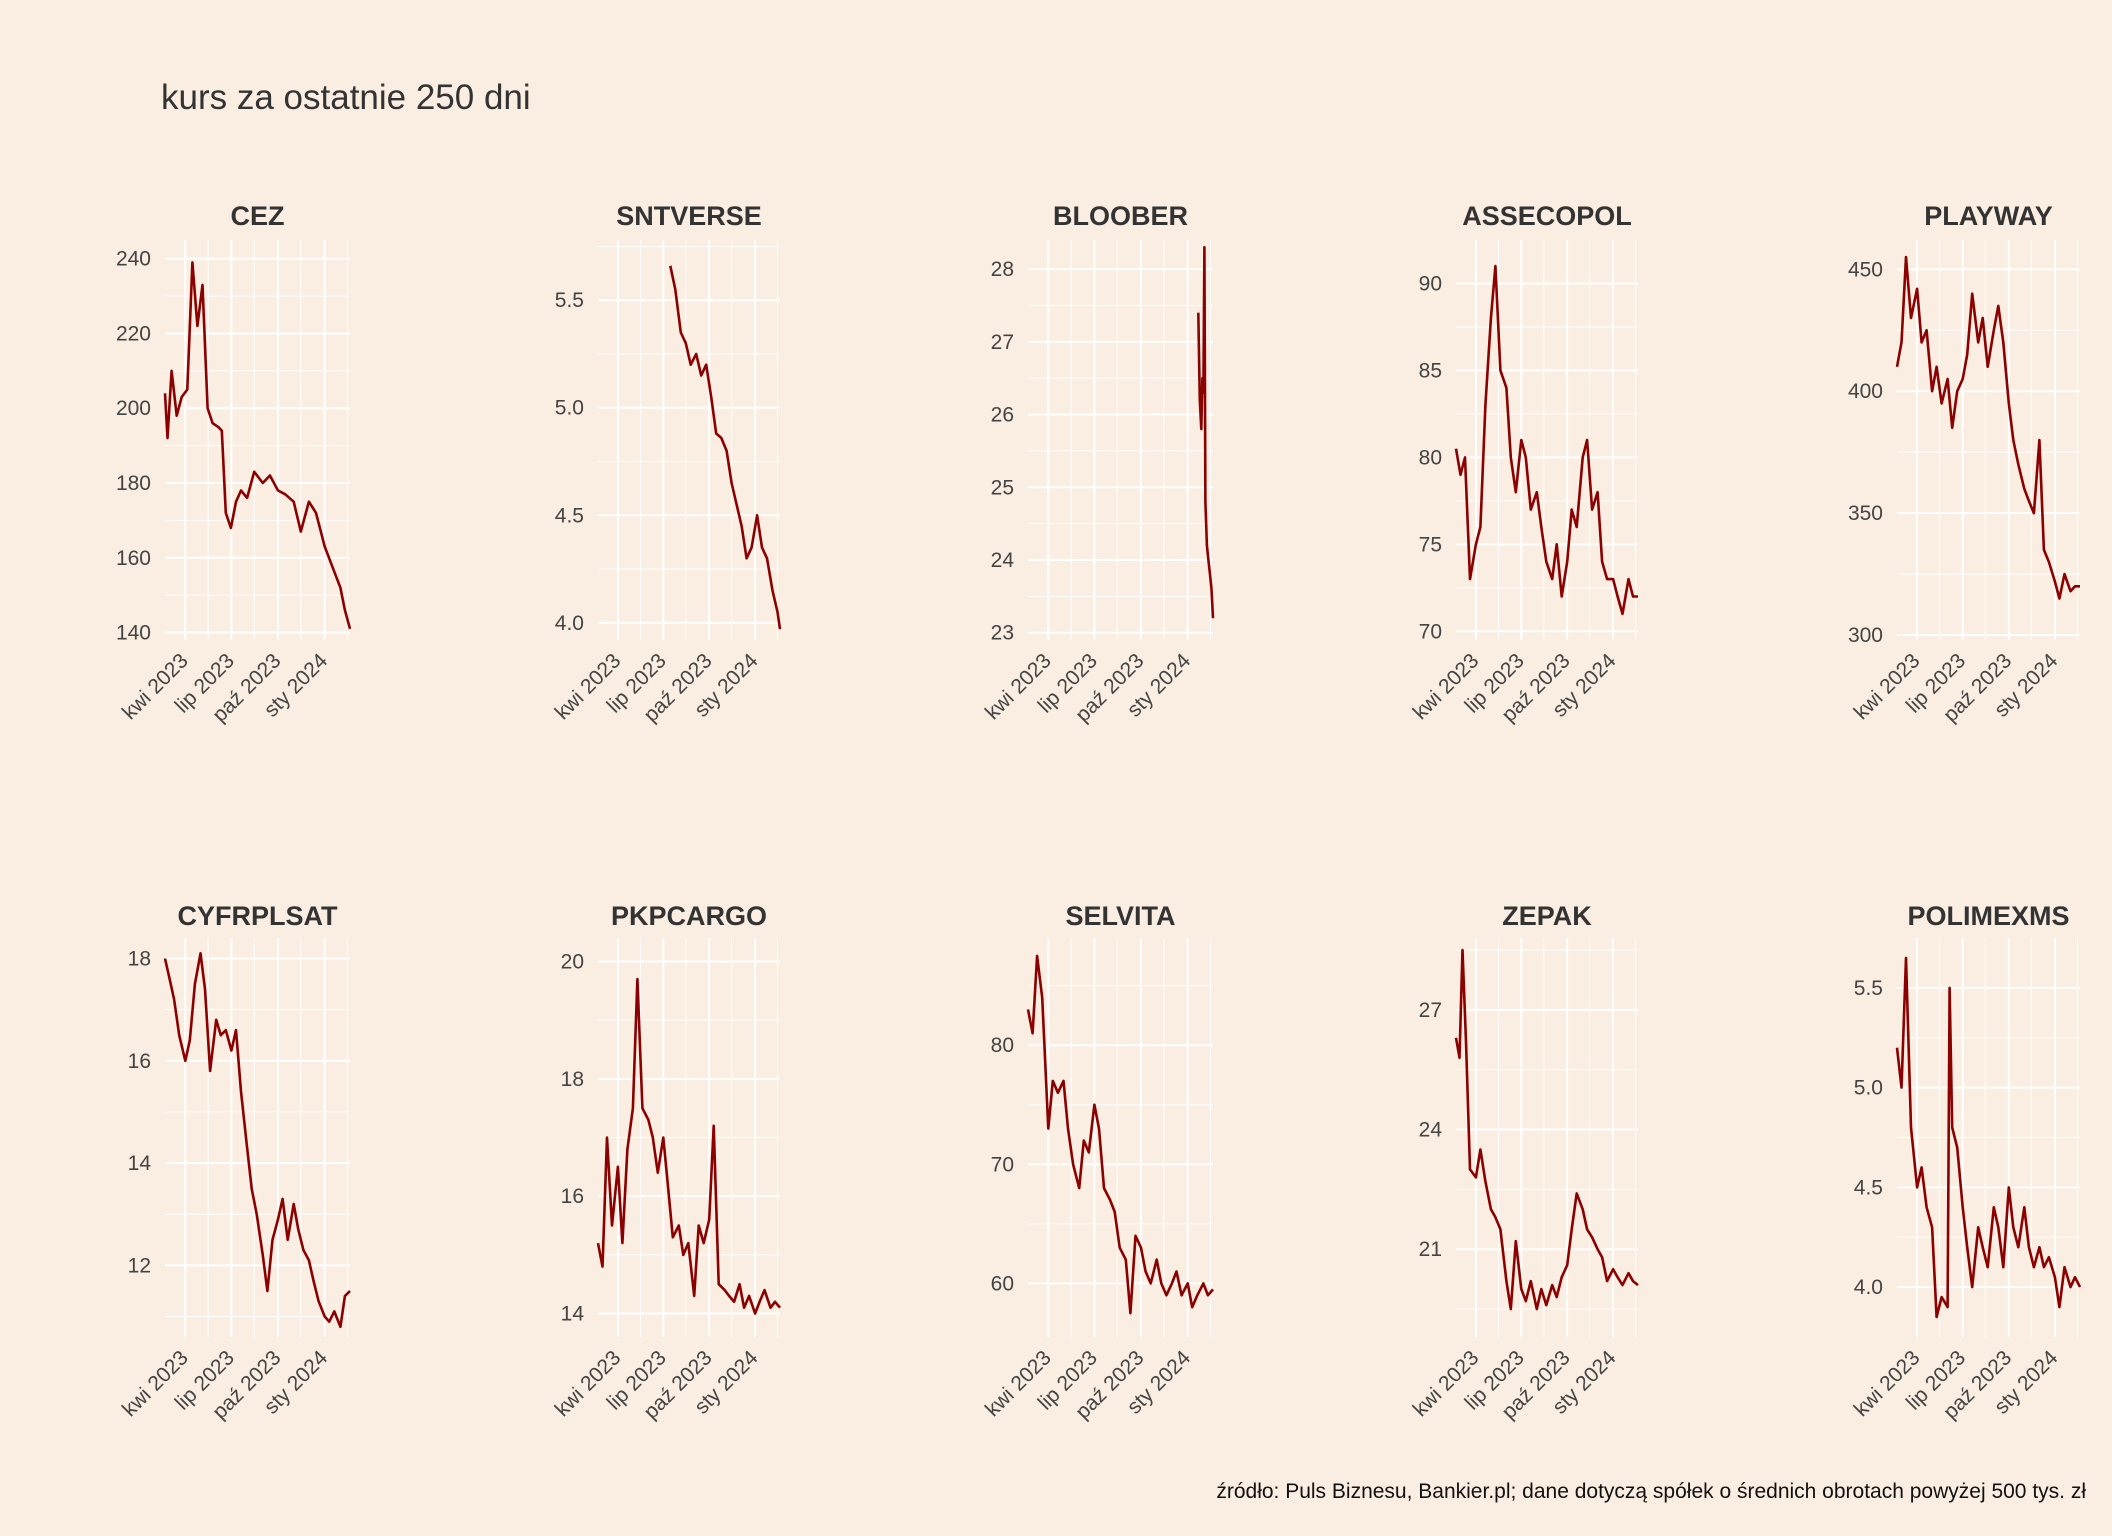 This screenshot has width=2112, height=1536. What do you see at coordinates (133, 259) in the screenshot?
I see `y-tick-label: 240` at bounding box center [133, 259].